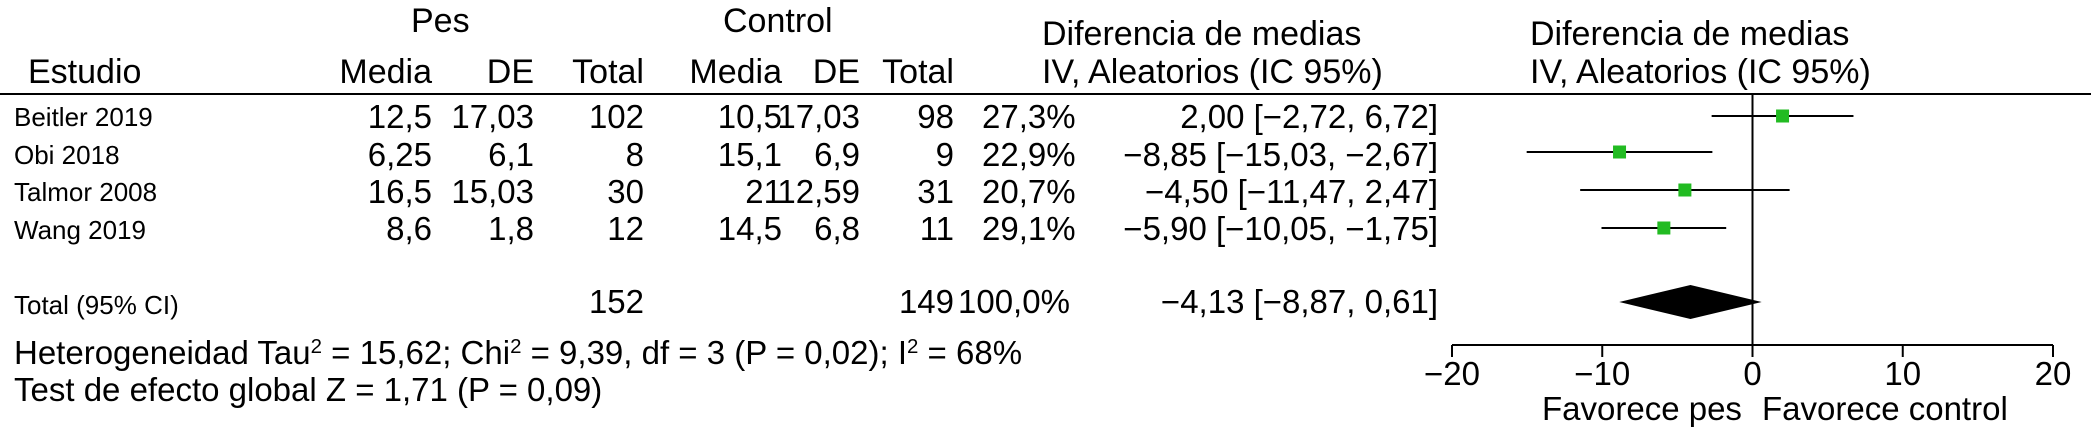 This screenshot has height=428, width=2091. What do you see at coordinates (86, 192) in the screenshot?
I see `study-name: Talmor 2008` at bounding box center [86, 192].